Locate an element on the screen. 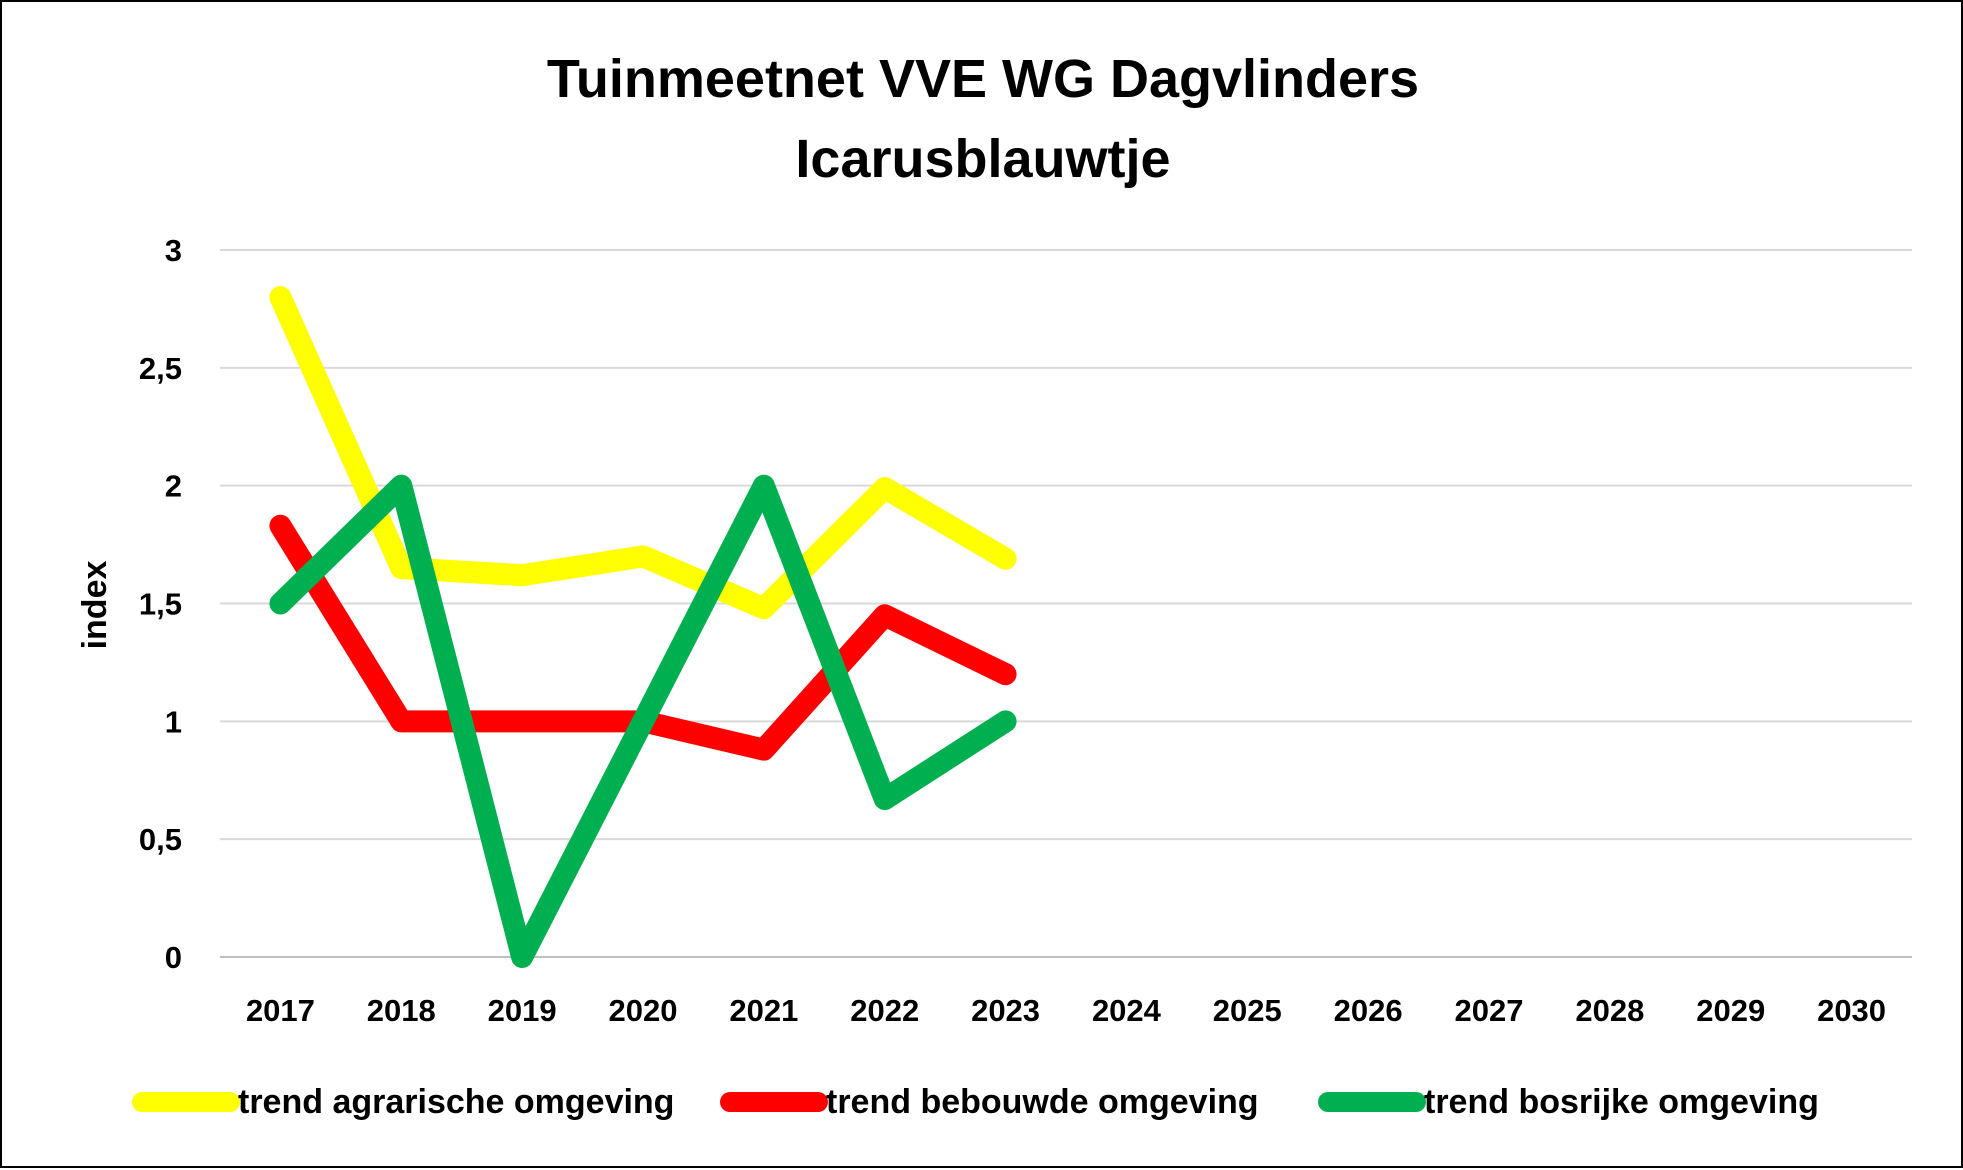  x-tick-label: 2028 is located at coordinates (1609, 1010).